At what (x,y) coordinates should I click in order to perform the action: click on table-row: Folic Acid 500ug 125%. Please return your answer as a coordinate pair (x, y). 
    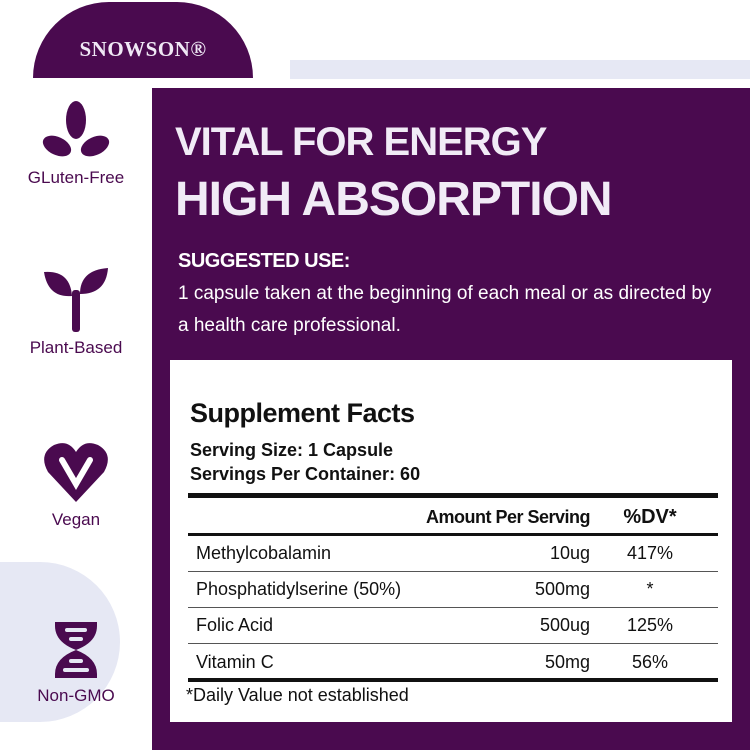
    Looking at the image, I should click on (453, 626).